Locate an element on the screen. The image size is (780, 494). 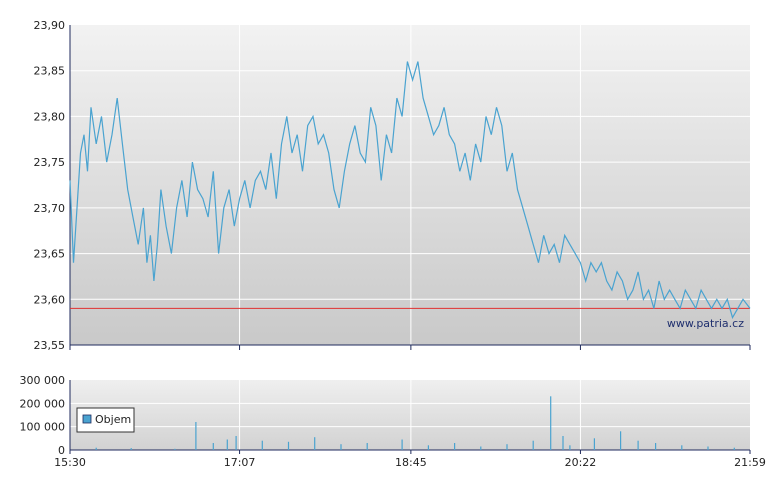
volume-x-tick-label: 20:22 is located at coordinates (581, 462).